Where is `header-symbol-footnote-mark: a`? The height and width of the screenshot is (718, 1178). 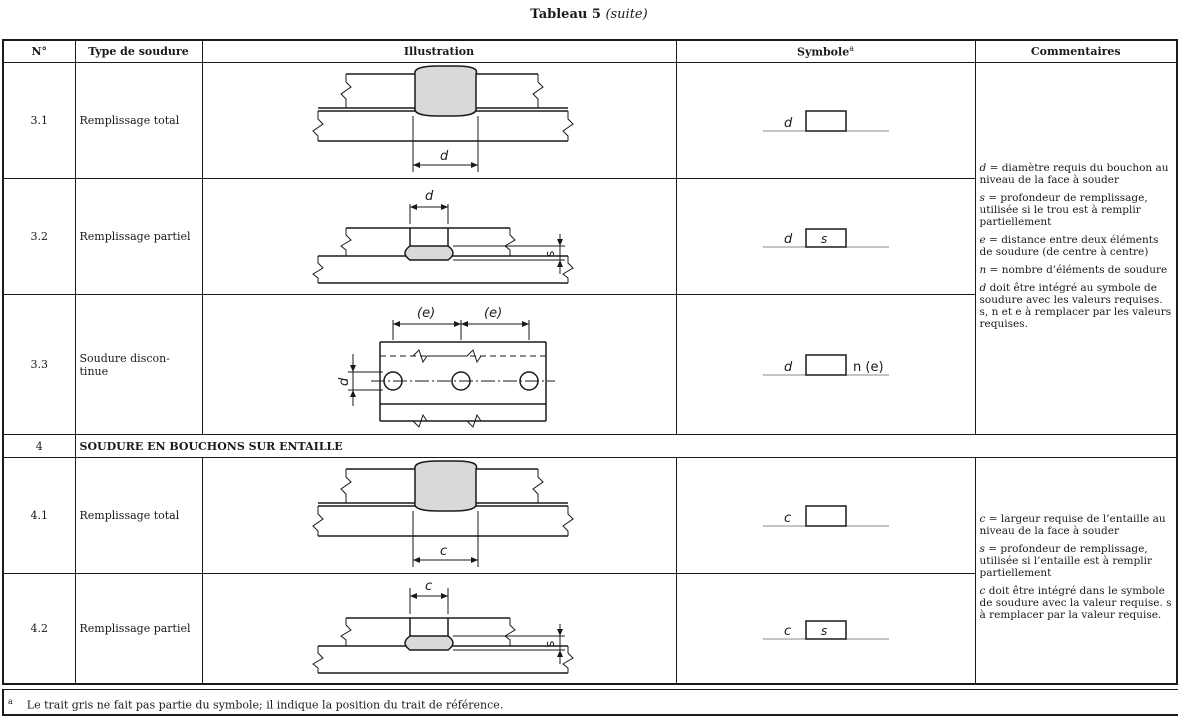
header-symbol-footnote-mark: a is located at coordinates (851, 49).